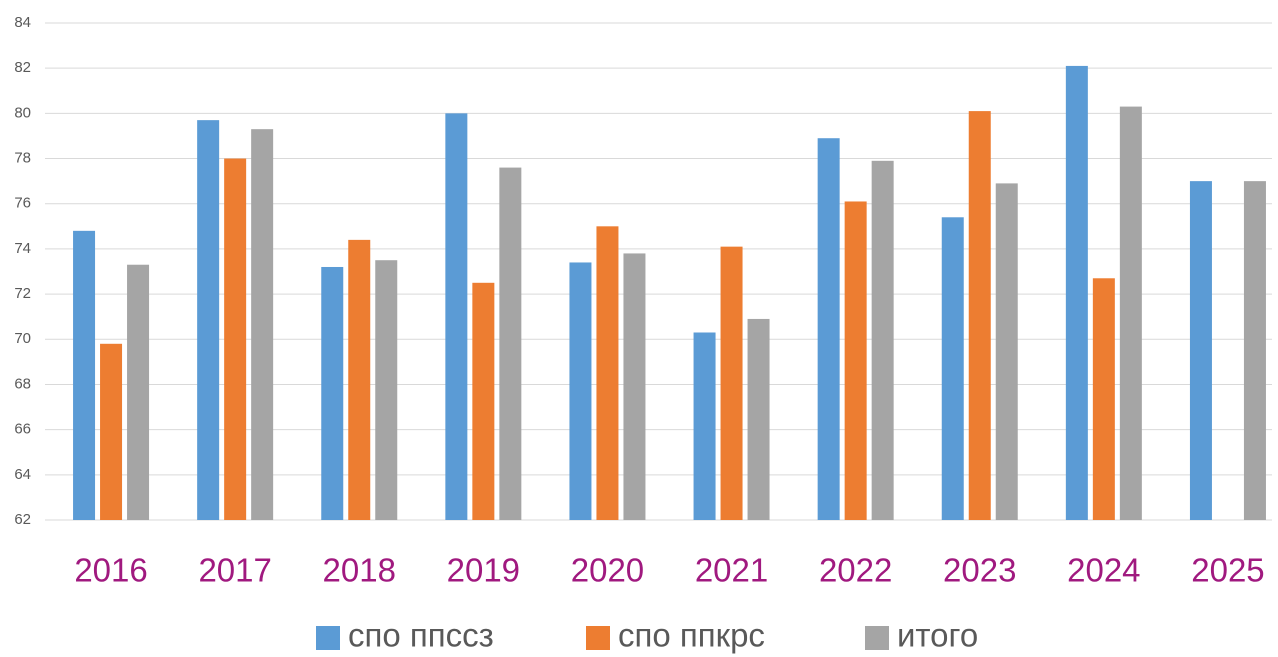 The width and height of the screenshot is (1278, 657). I want to click on x-tick-label: 2023, so click(979, 570).